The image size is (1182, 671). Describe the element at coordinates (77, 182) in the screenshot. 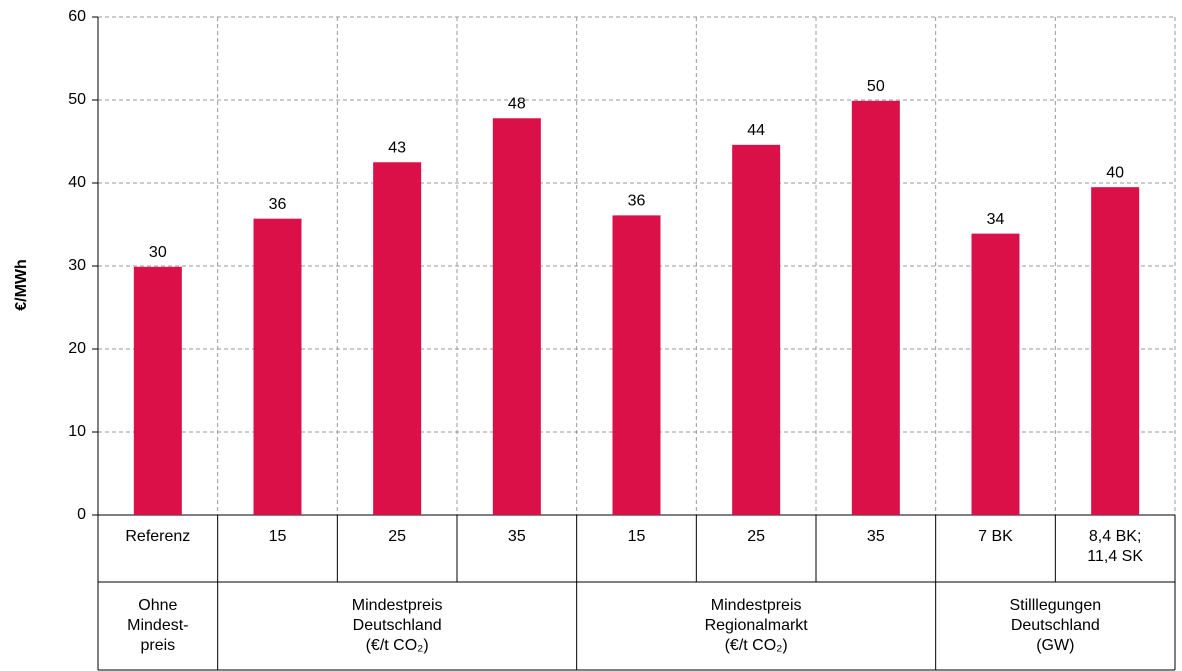

I see `y-tick-label: 40` at that location.